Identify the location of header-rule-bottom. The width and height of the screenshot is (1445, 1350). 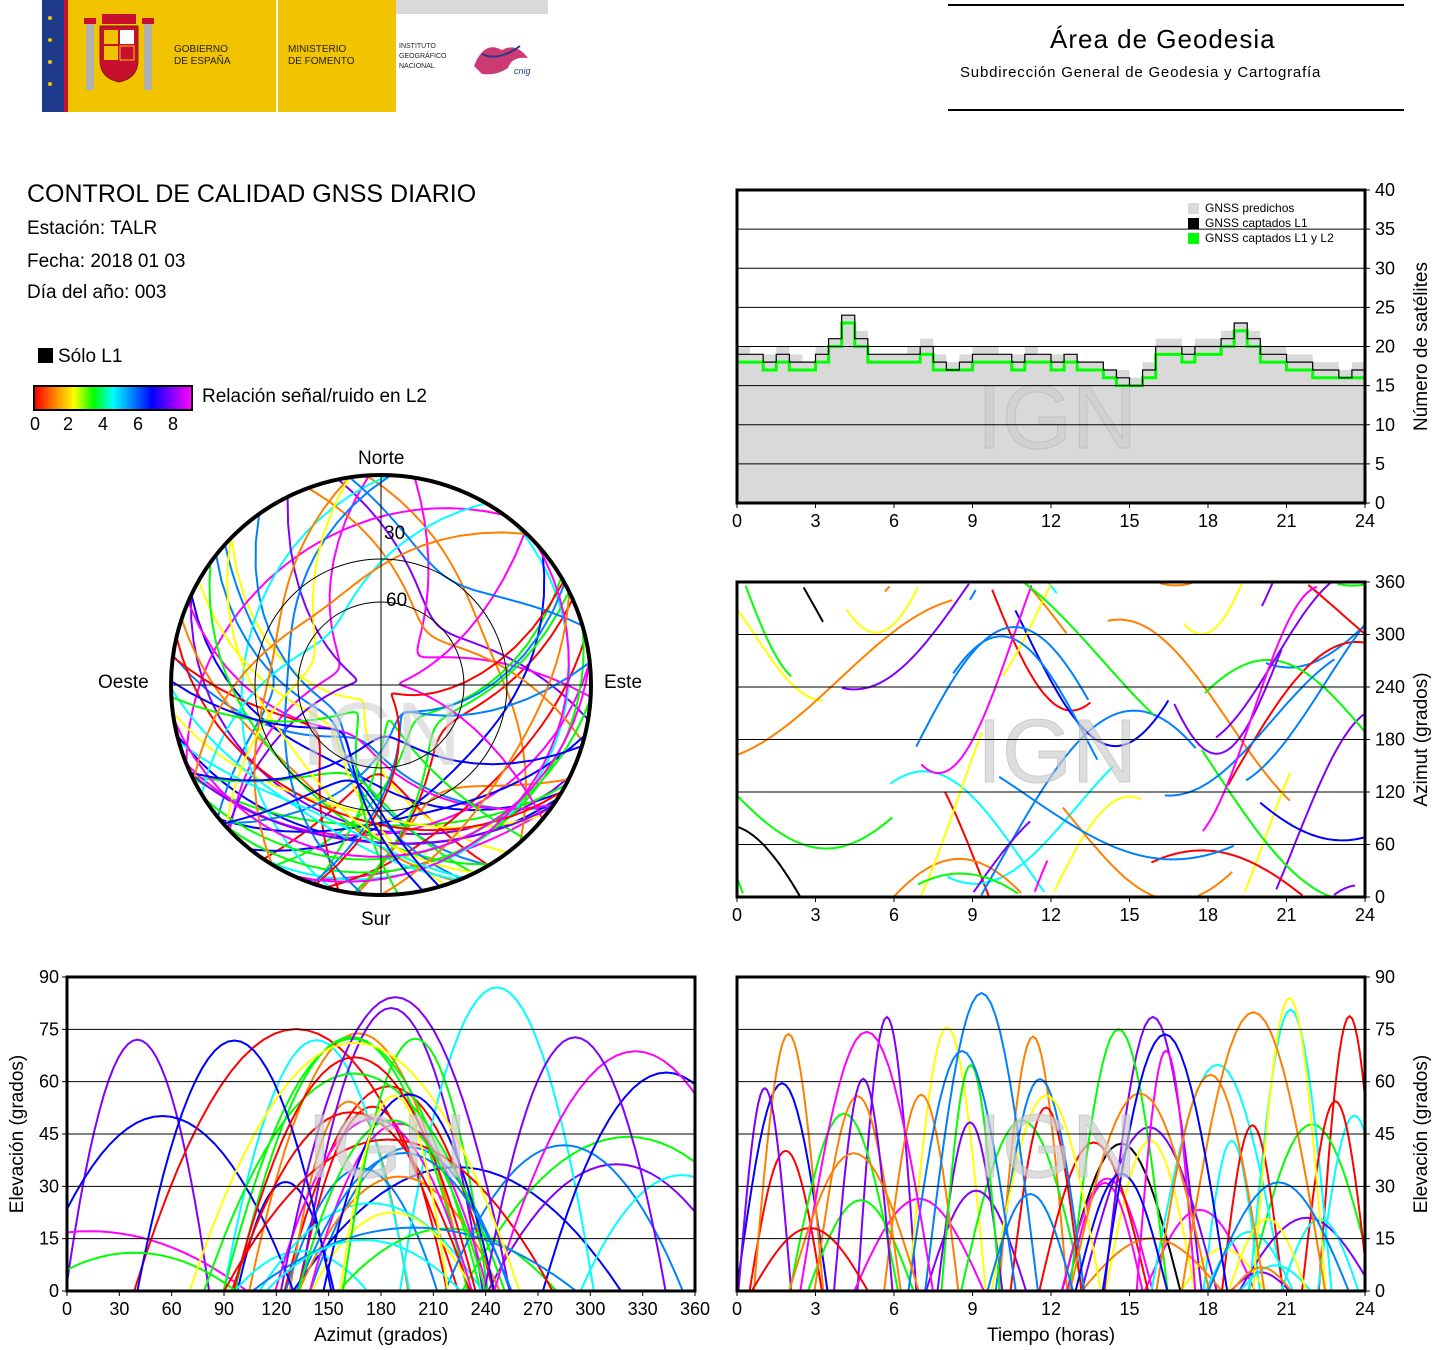
(1176, 110).